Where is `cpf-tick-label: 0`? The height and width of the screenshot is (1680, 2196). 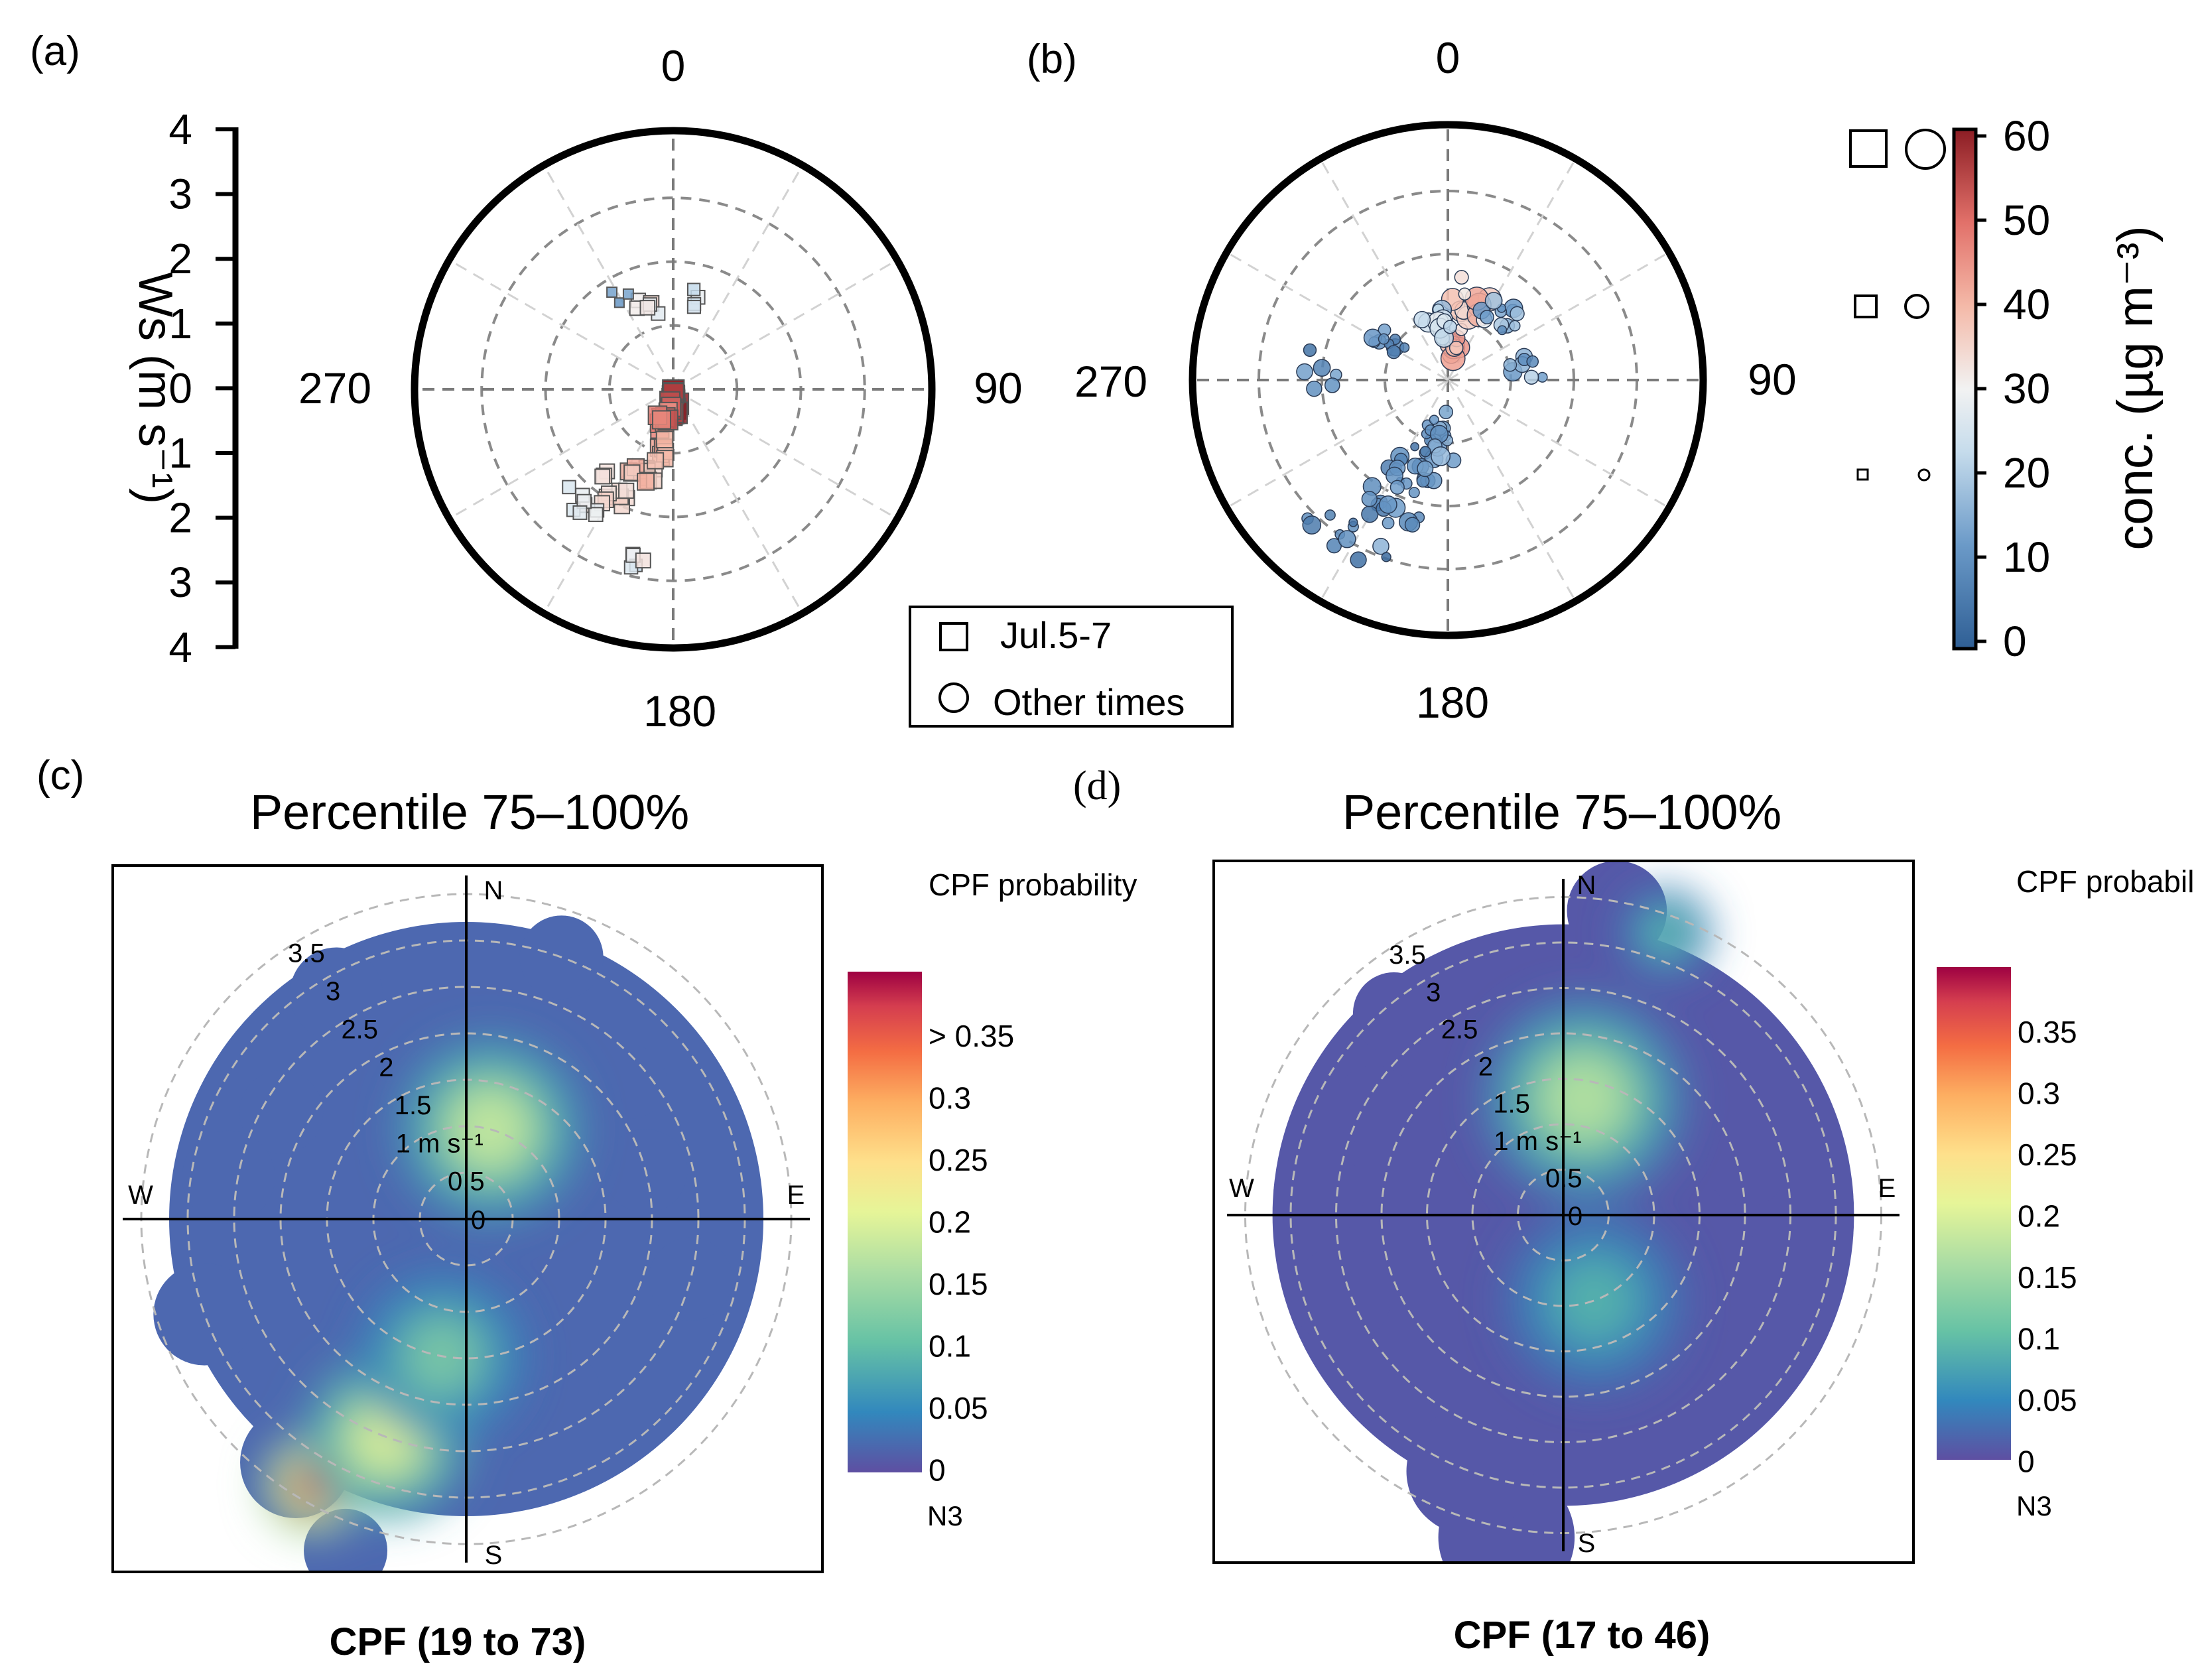
cpf-tick-label: 0 is located at coordinates (2027, 1462).